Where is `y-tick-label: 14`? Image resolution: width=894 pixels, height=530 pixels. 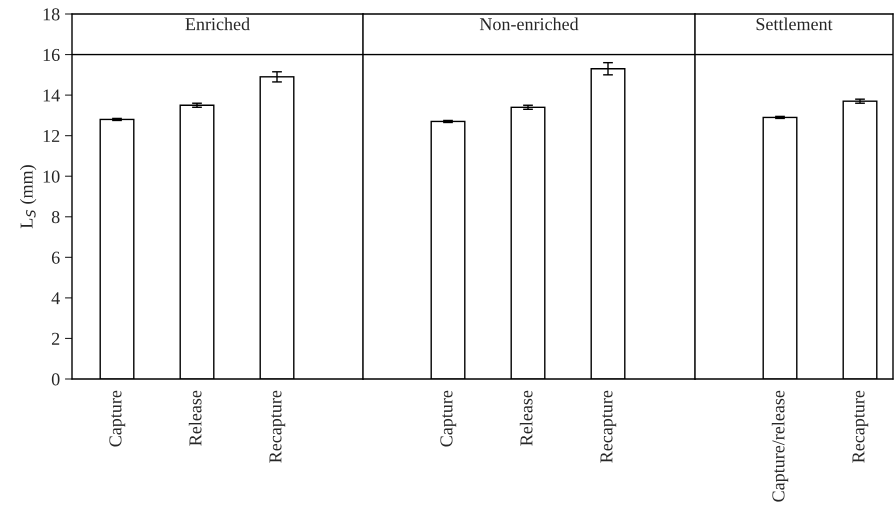
y-tick-label: 14 is located at coordinates (52, 95).